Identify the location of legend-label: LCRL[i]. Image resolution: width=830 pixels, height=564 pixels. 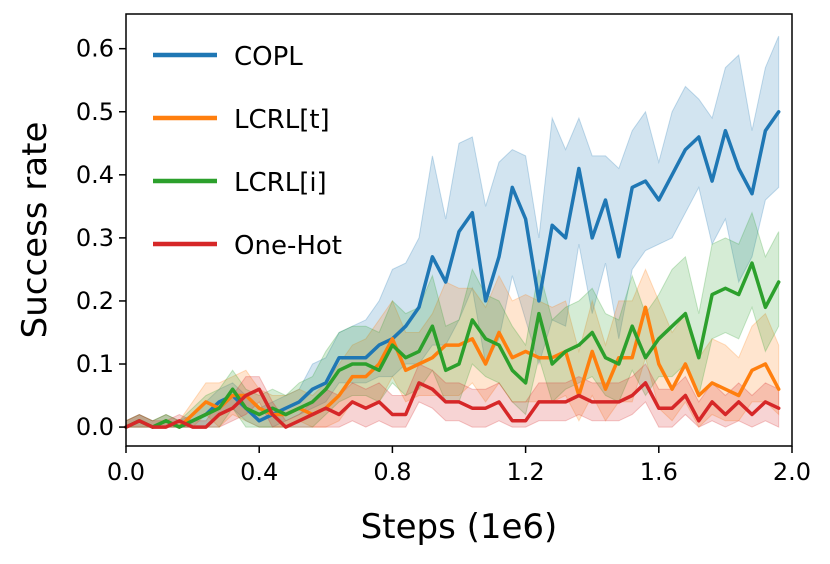
(280, 183).